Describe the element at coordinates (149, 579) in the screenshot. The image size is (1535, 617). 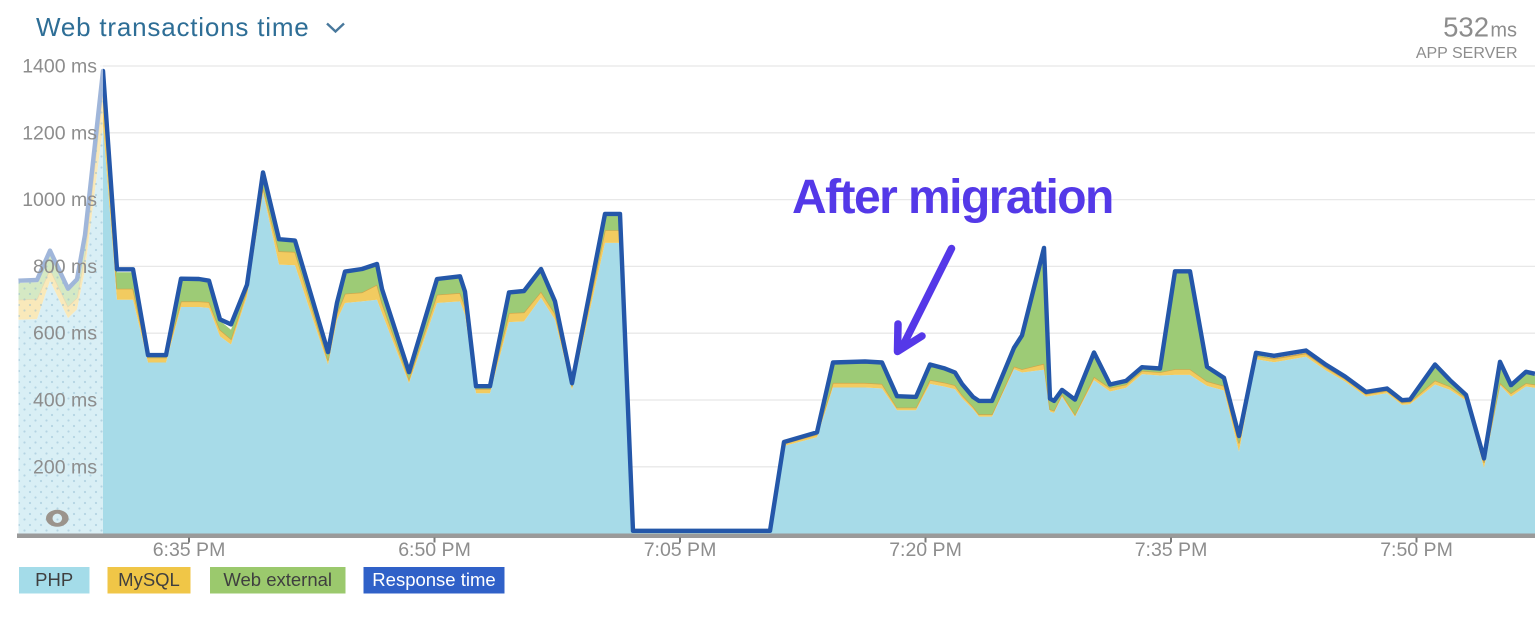
I see `svg-text: MySQL` at that location.